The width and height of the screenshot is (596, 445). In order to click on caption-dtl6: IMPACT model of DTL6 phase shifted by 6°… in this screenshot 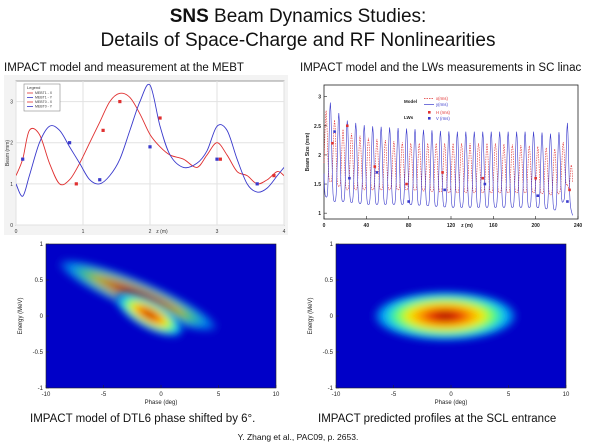, I will do `click(143, 419)`.